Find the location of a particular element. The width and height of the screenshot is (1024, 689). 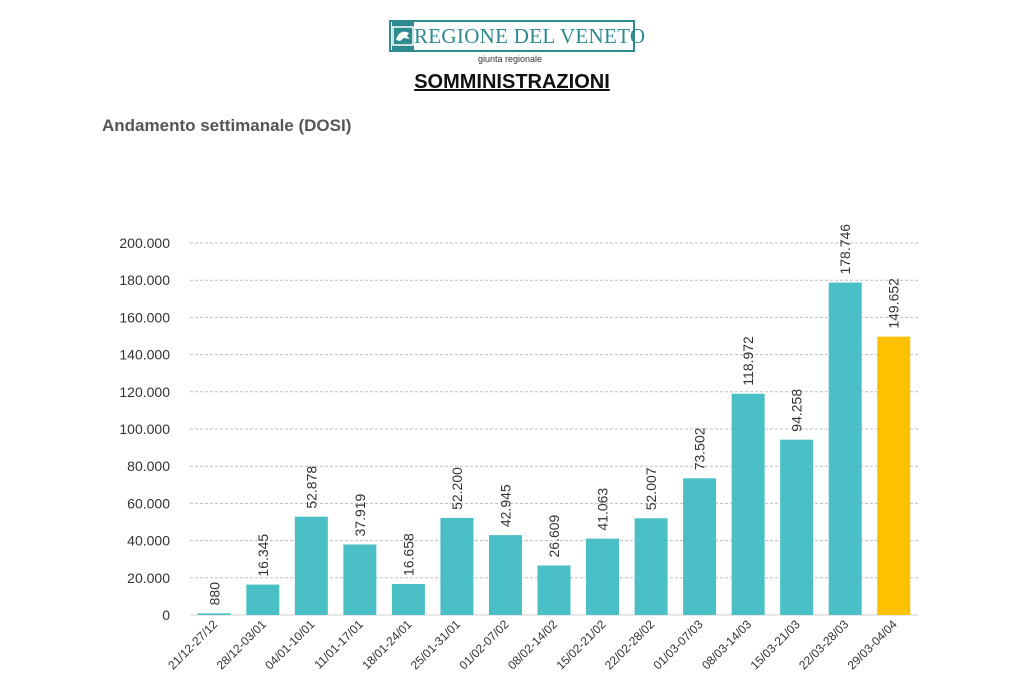

y-tick-label: 40.000 is located at coordinates (148, 541).